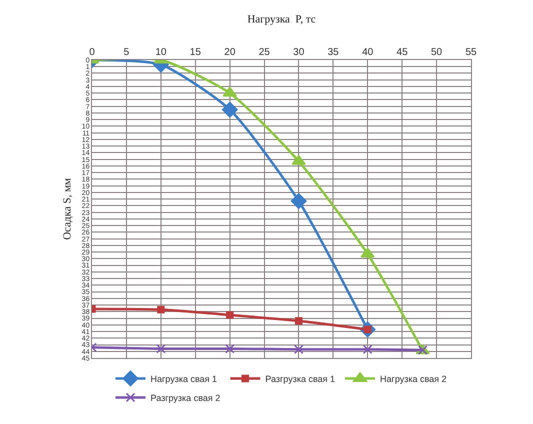  What do you see at coordinates (127, 52) in the screenshot?
I see `x-tick-label: 5` at bounding box center [127, 52].